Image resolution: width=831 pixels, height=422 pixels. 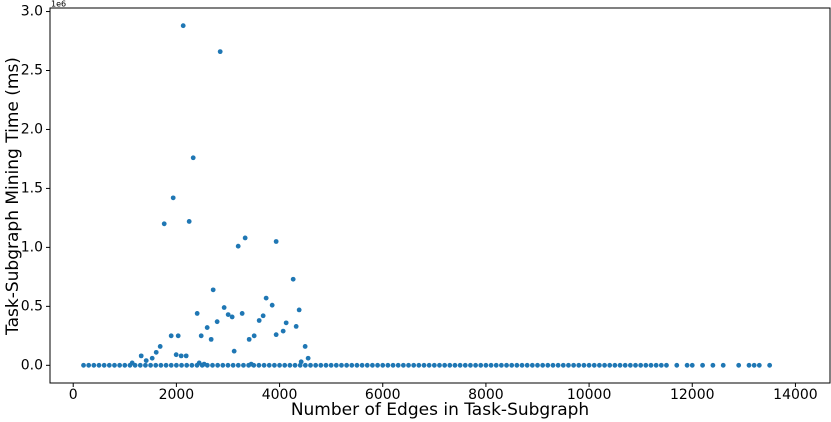 What do you see at coordinates (32, 306) in the screenshot?
I see `y-tick-label: 0.5` at bounding box center [32, 306].